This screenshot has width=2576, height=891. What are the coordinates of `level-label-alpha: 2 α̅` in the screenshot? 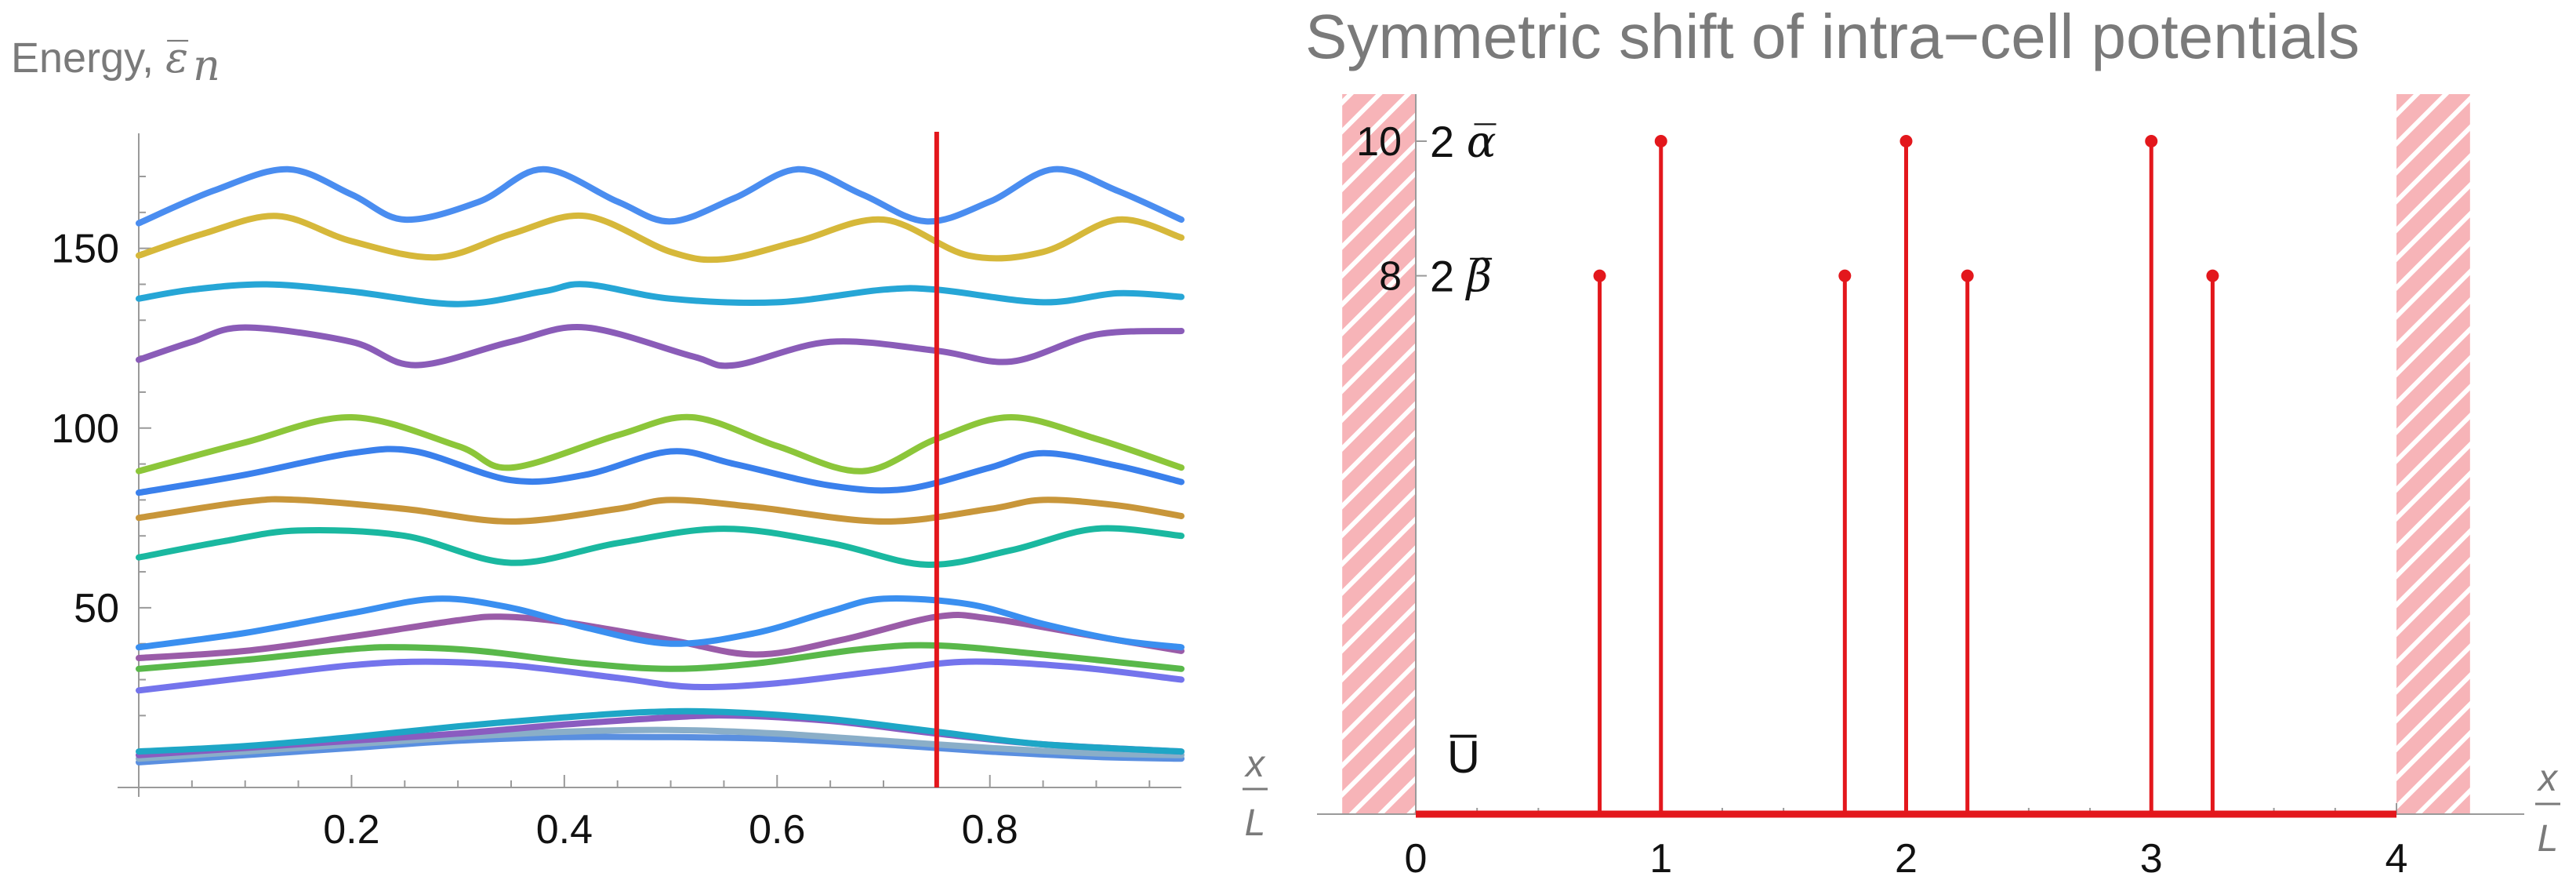 It's located at (1463, 142).